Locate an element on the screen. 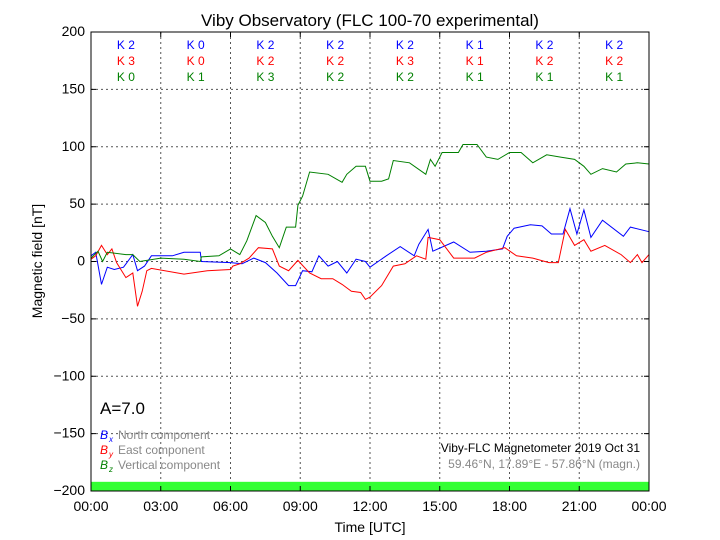 The height and width of the screenshot is (540, 720). legend-subscript: x is located at coordinates (111, 439).